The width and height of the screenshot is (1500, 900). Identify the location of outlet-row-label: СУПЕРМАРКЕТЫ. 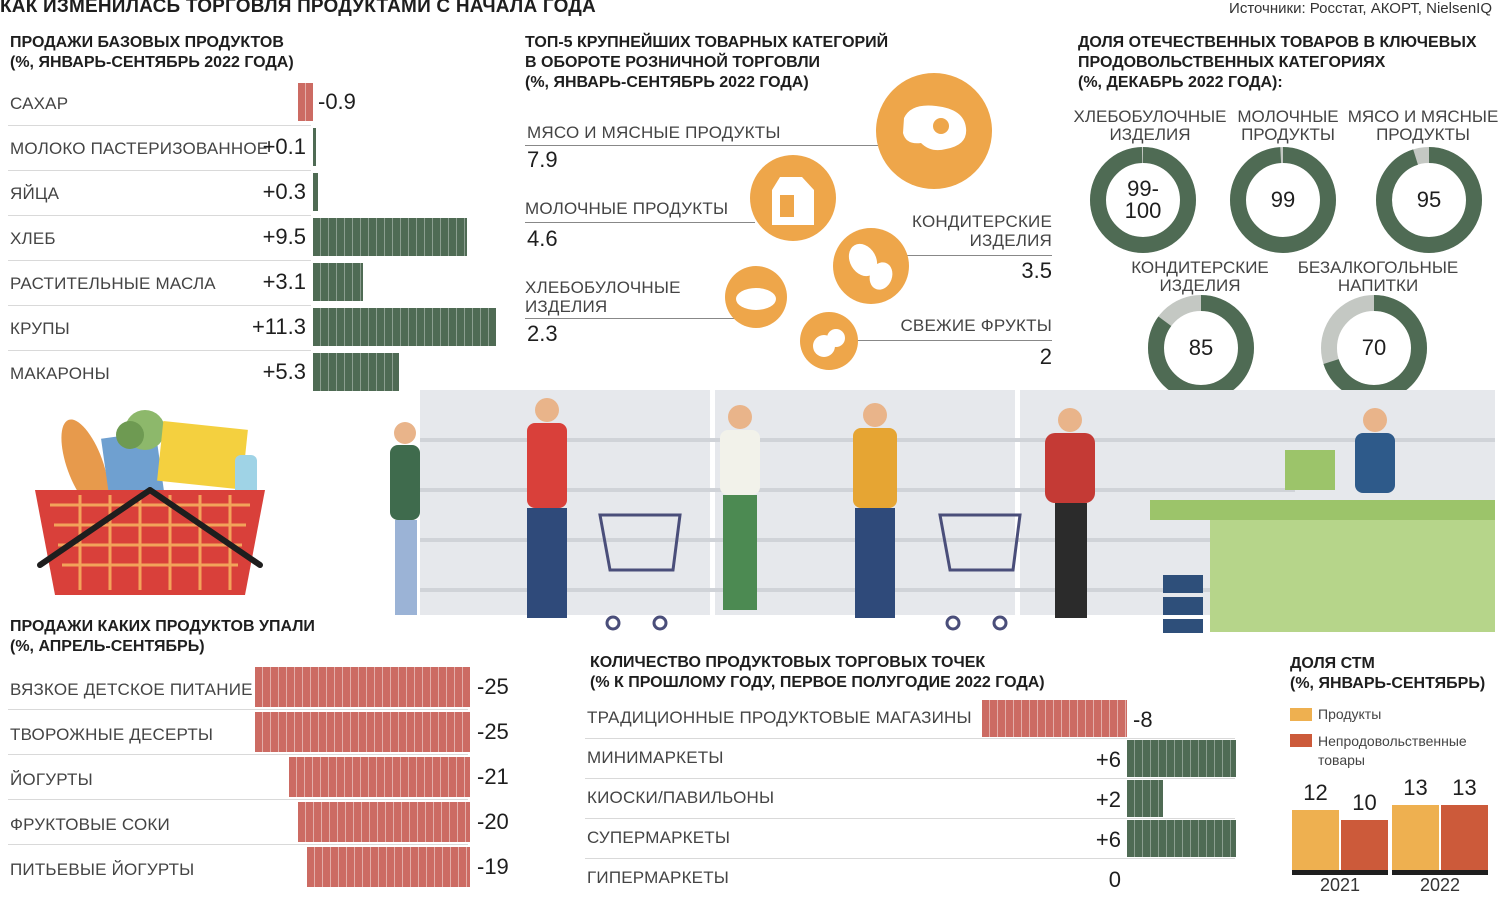
(659, 837).